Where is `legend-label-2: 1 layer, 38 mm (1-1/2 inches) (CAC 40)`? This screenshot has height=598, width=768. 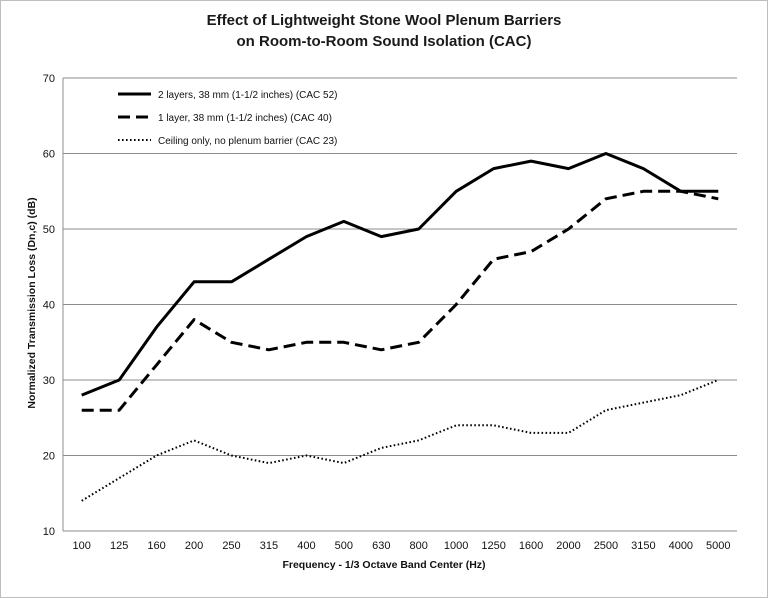 legend-label-2: 1 layer, 38 mm (1-1/2 inches) (CAC 40) is located at coordinates (245, 118).